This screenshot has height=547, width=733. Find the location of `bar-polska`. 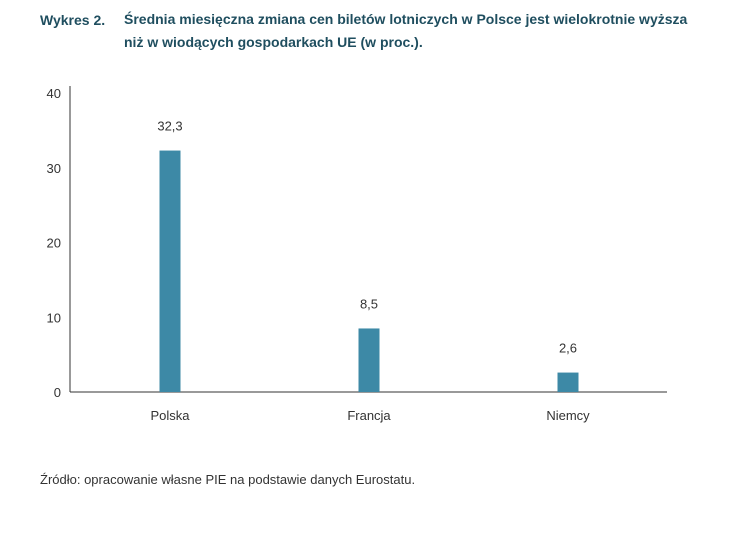

bar-polska is located at coordinates (170, 271).